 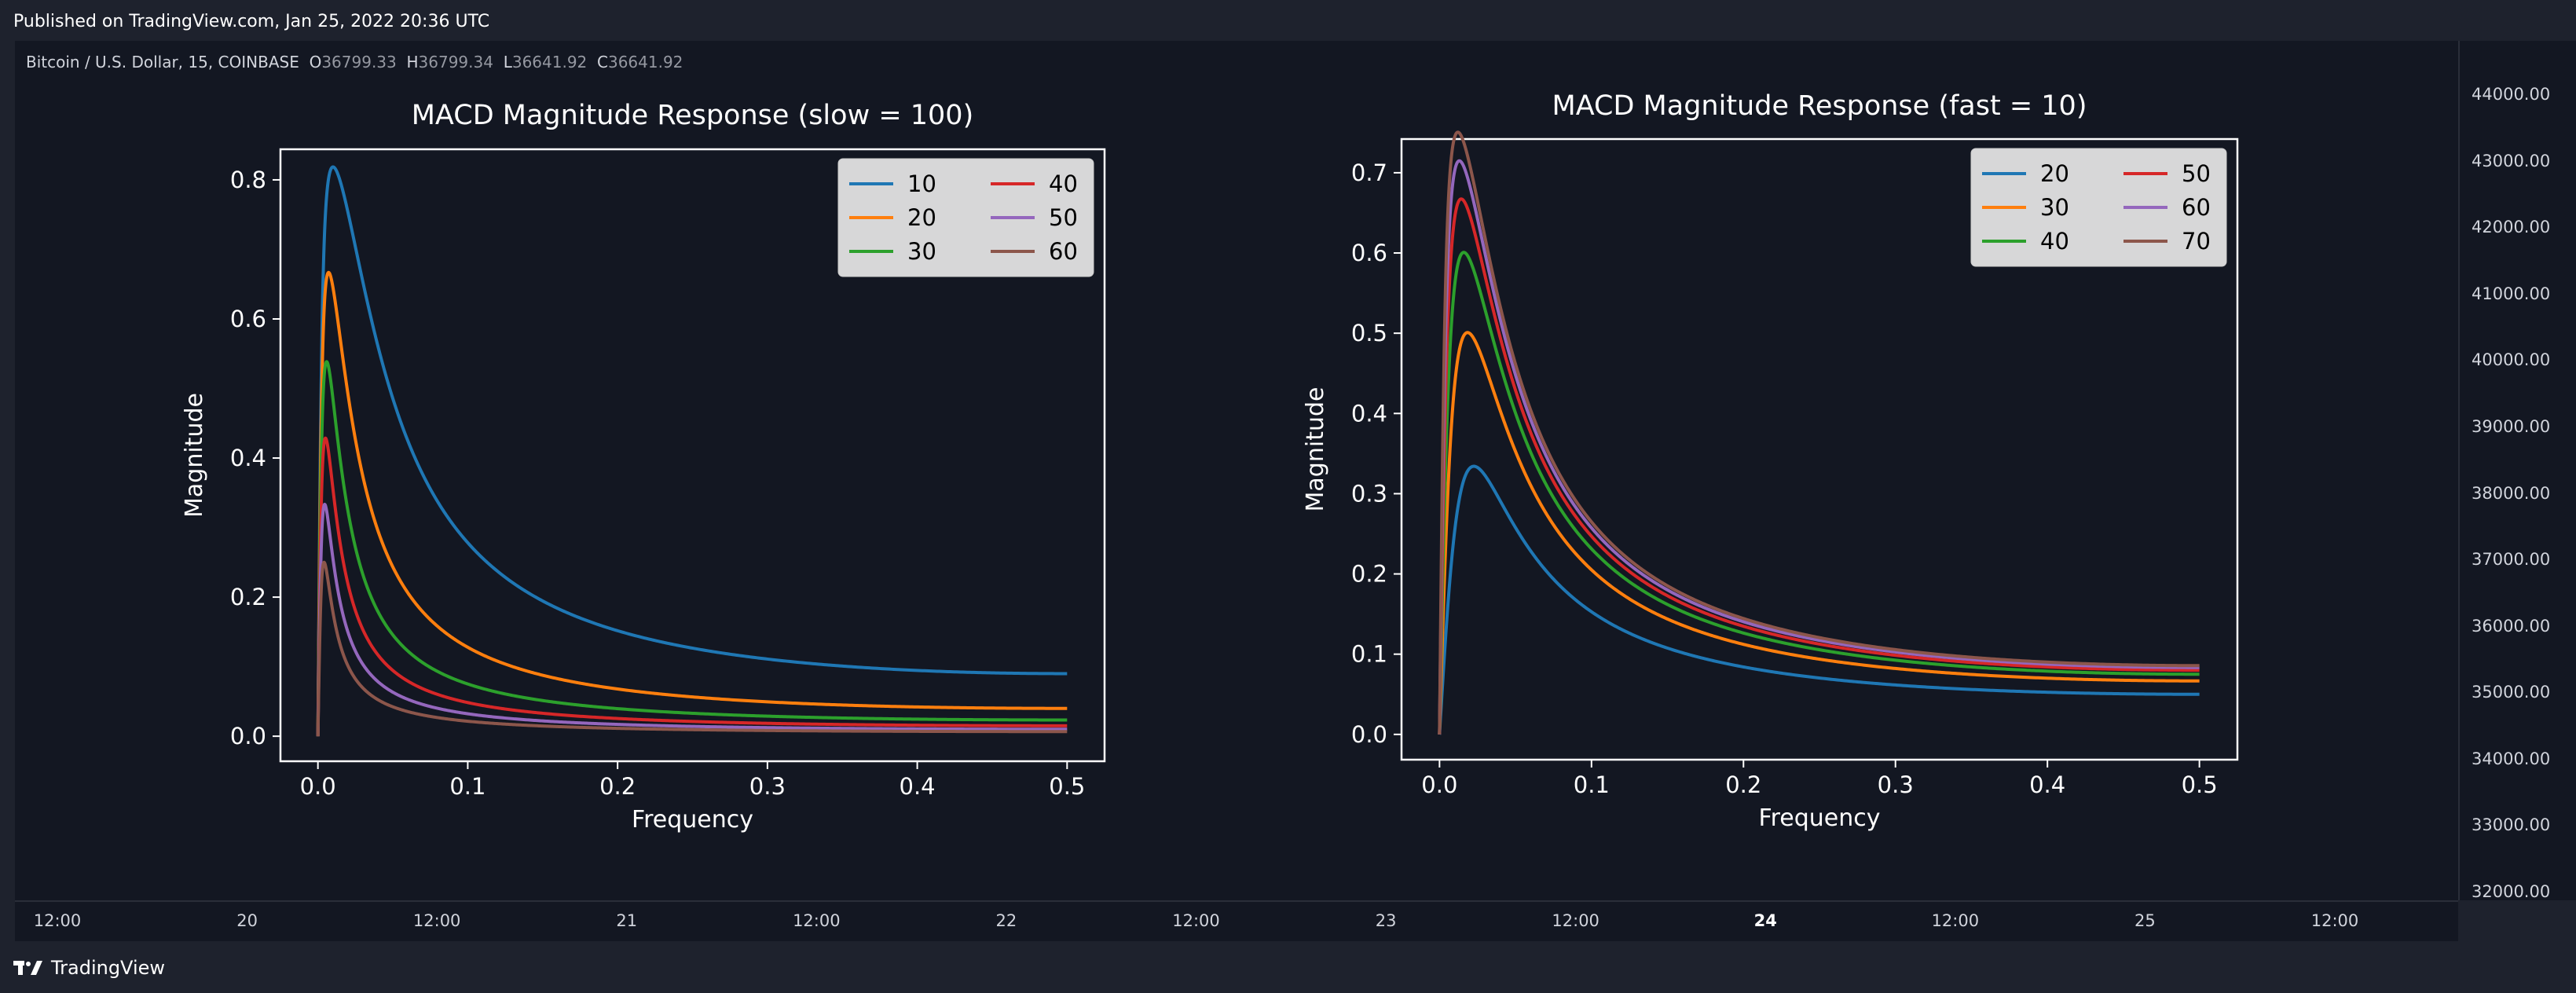 I want to click on open-label: O, so click(x=315, y=62).